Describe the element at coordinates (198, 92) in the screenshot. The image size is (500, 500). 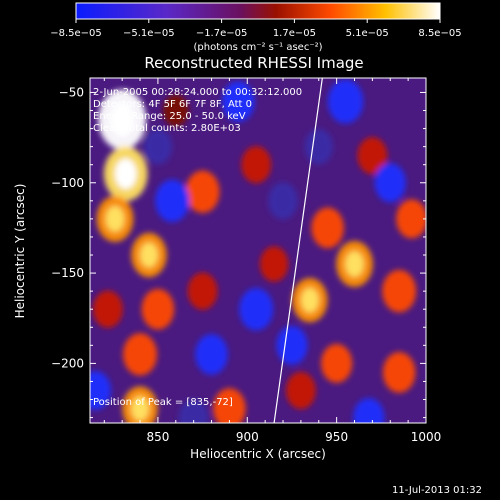
I see `annotation-time-range: 2-Jun-2005 00:28:24.000 to 00:32:12.000` at that location.